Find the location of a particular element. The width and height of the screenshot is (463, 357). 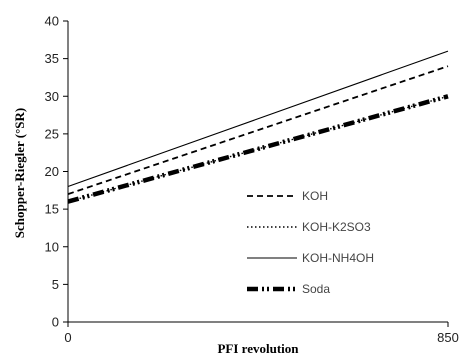

x-tick-label: 850 is located at coordinates (448, 337).